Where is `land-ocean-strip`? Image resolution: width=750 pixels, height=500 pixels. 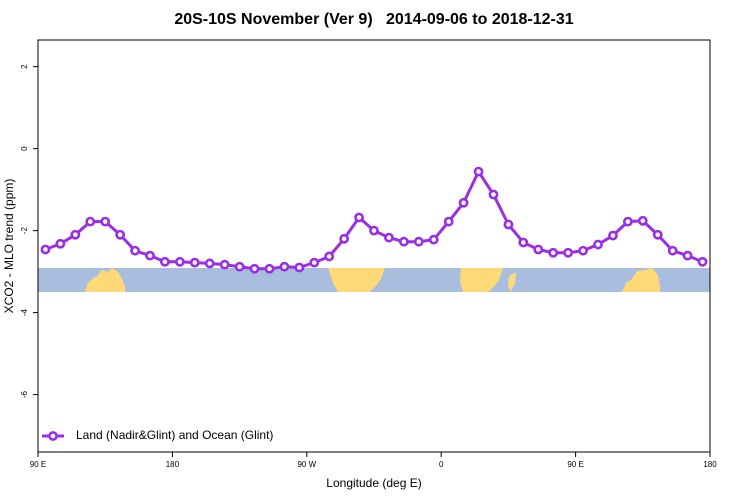
land-ocean-strip is located at coordinates (374, 280).